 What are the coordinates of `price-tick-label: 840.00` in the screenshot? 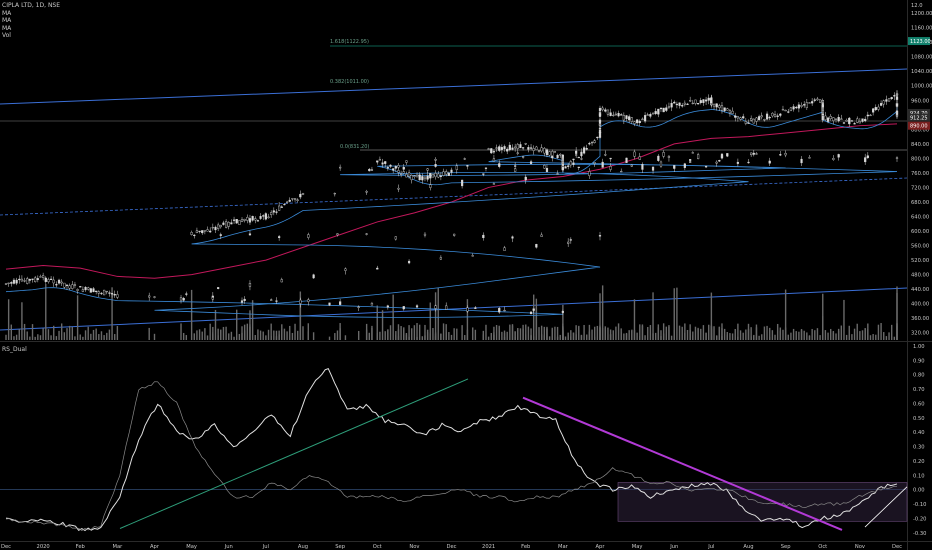 It's located at (920, 145).